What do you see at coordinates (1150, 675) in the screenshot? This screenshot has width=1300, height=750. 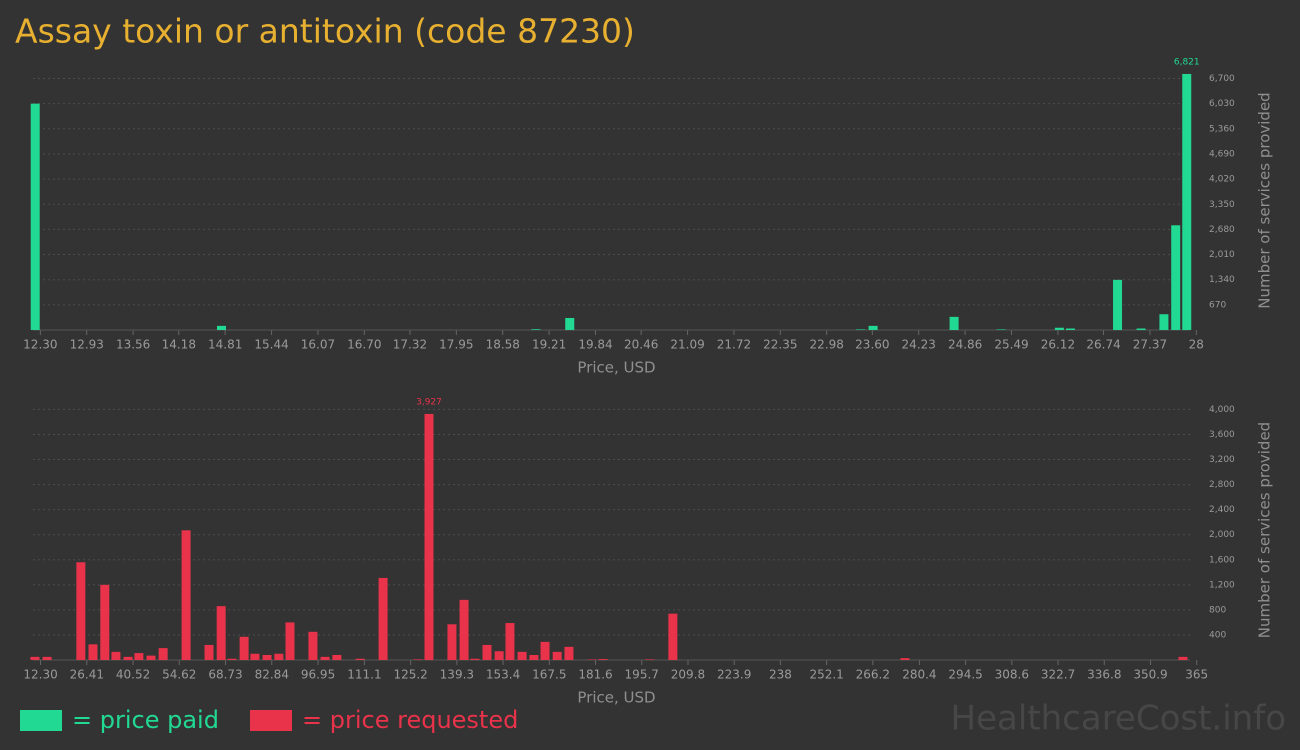 I see `x-tick-label: 350.9` at bounding box center [1150, 675].